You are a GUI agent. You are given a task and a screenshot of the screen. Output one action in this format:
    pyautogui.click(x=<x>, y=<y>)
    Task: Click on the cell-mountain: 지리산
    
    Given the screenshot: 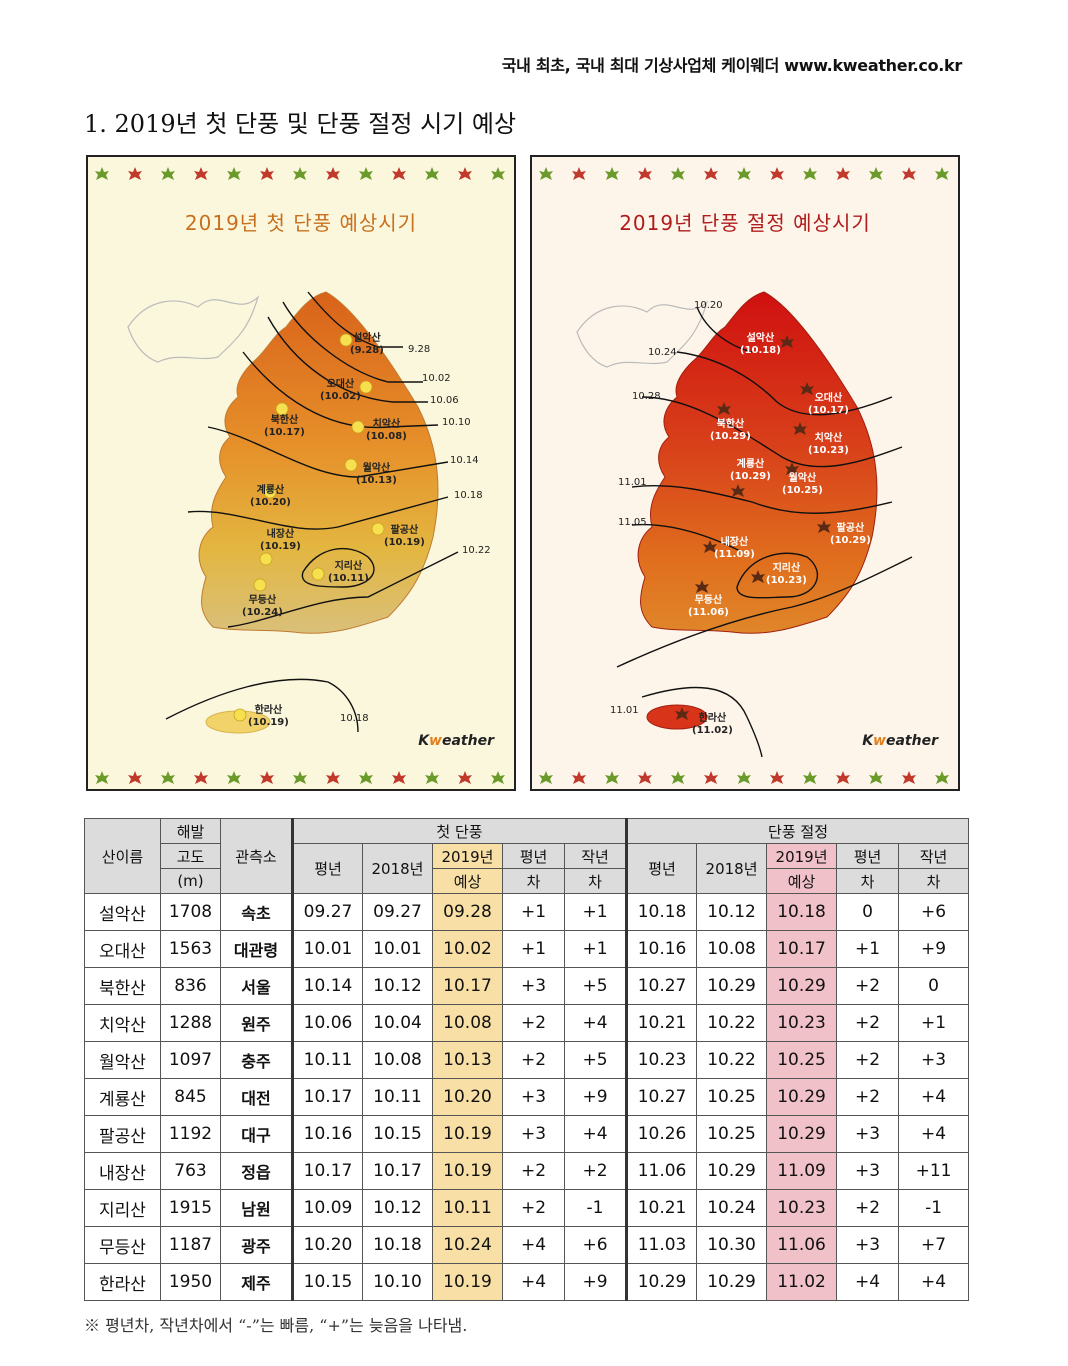 What is the action you would take?
    pyautogui.click(x=122, y=1208)
    